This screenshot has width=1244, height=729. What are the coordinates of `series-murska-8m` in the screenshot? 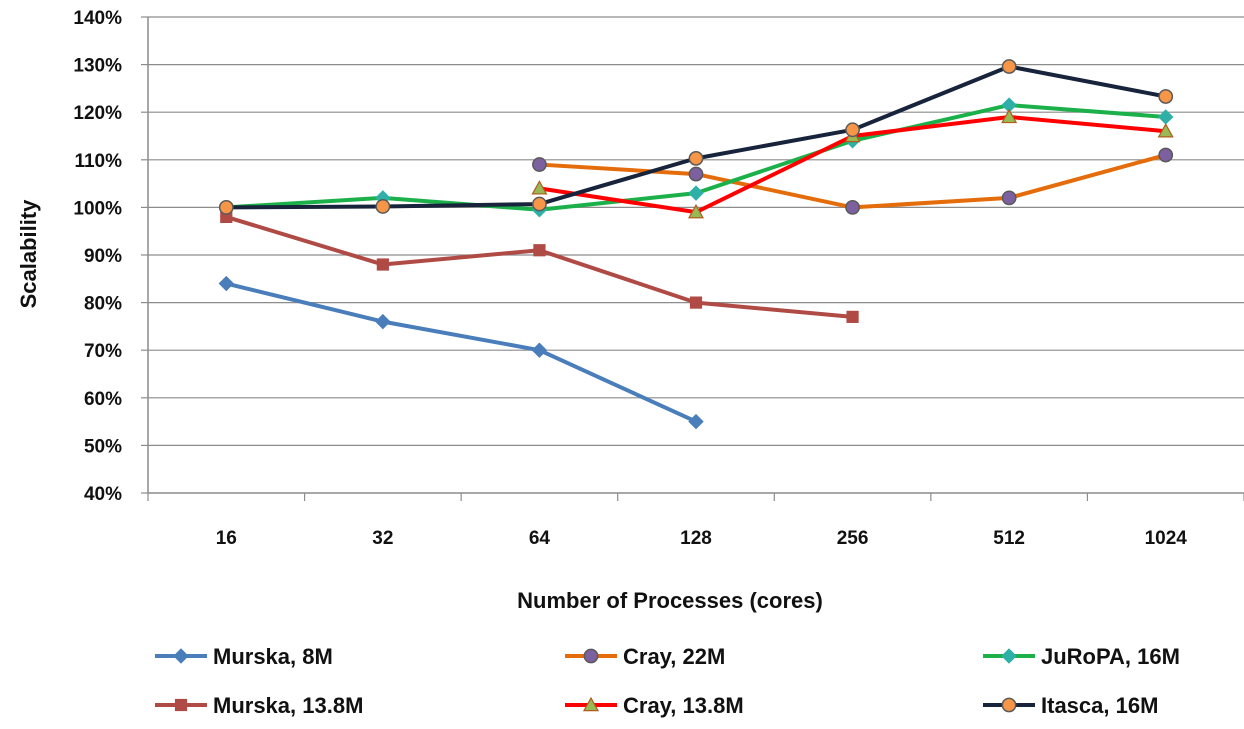 It's located at (461, 352).